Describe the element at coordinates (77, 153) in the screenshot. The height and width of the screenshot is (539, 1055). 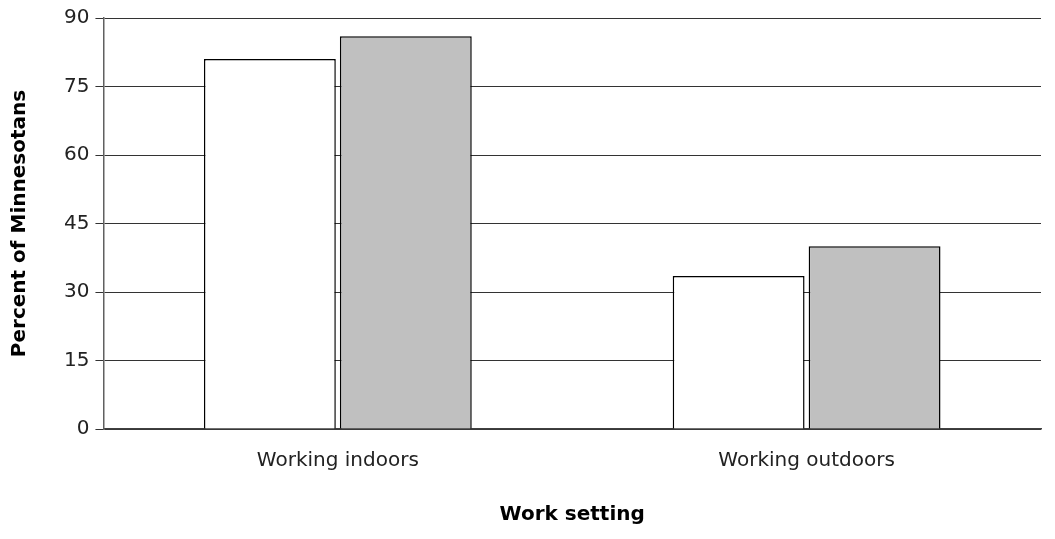
I see `y-tick-label: 60` at that location.